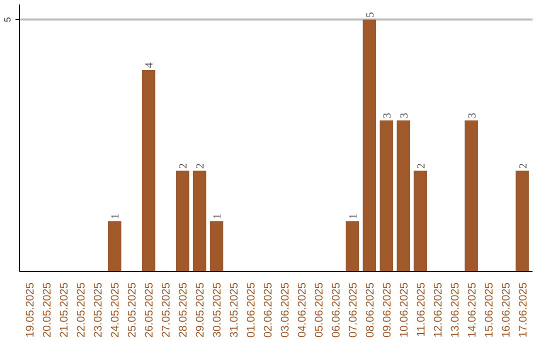 The width and height of the screenshot is (540, 340). I want to click on x-tick-label: 20.05.2025, so click(48, 310).